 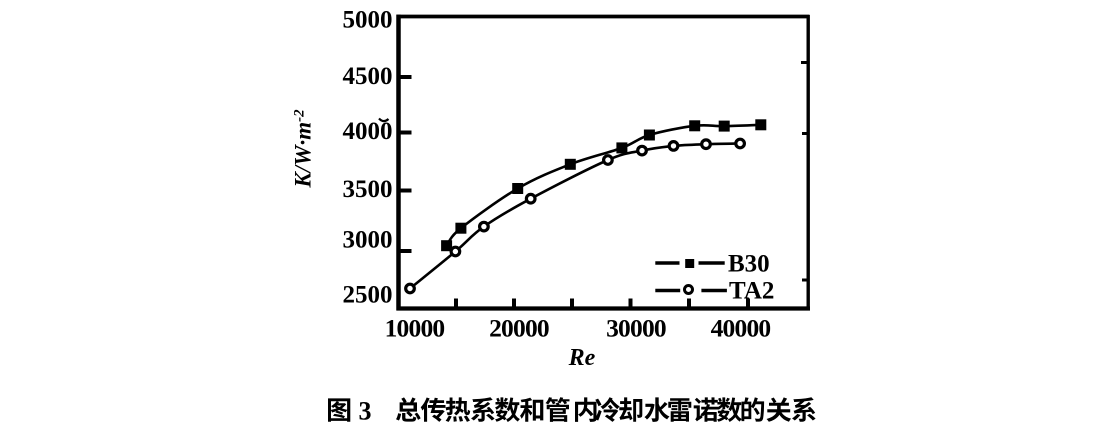 I want to click on svg-text: 30000, so click(x=636, y=328).